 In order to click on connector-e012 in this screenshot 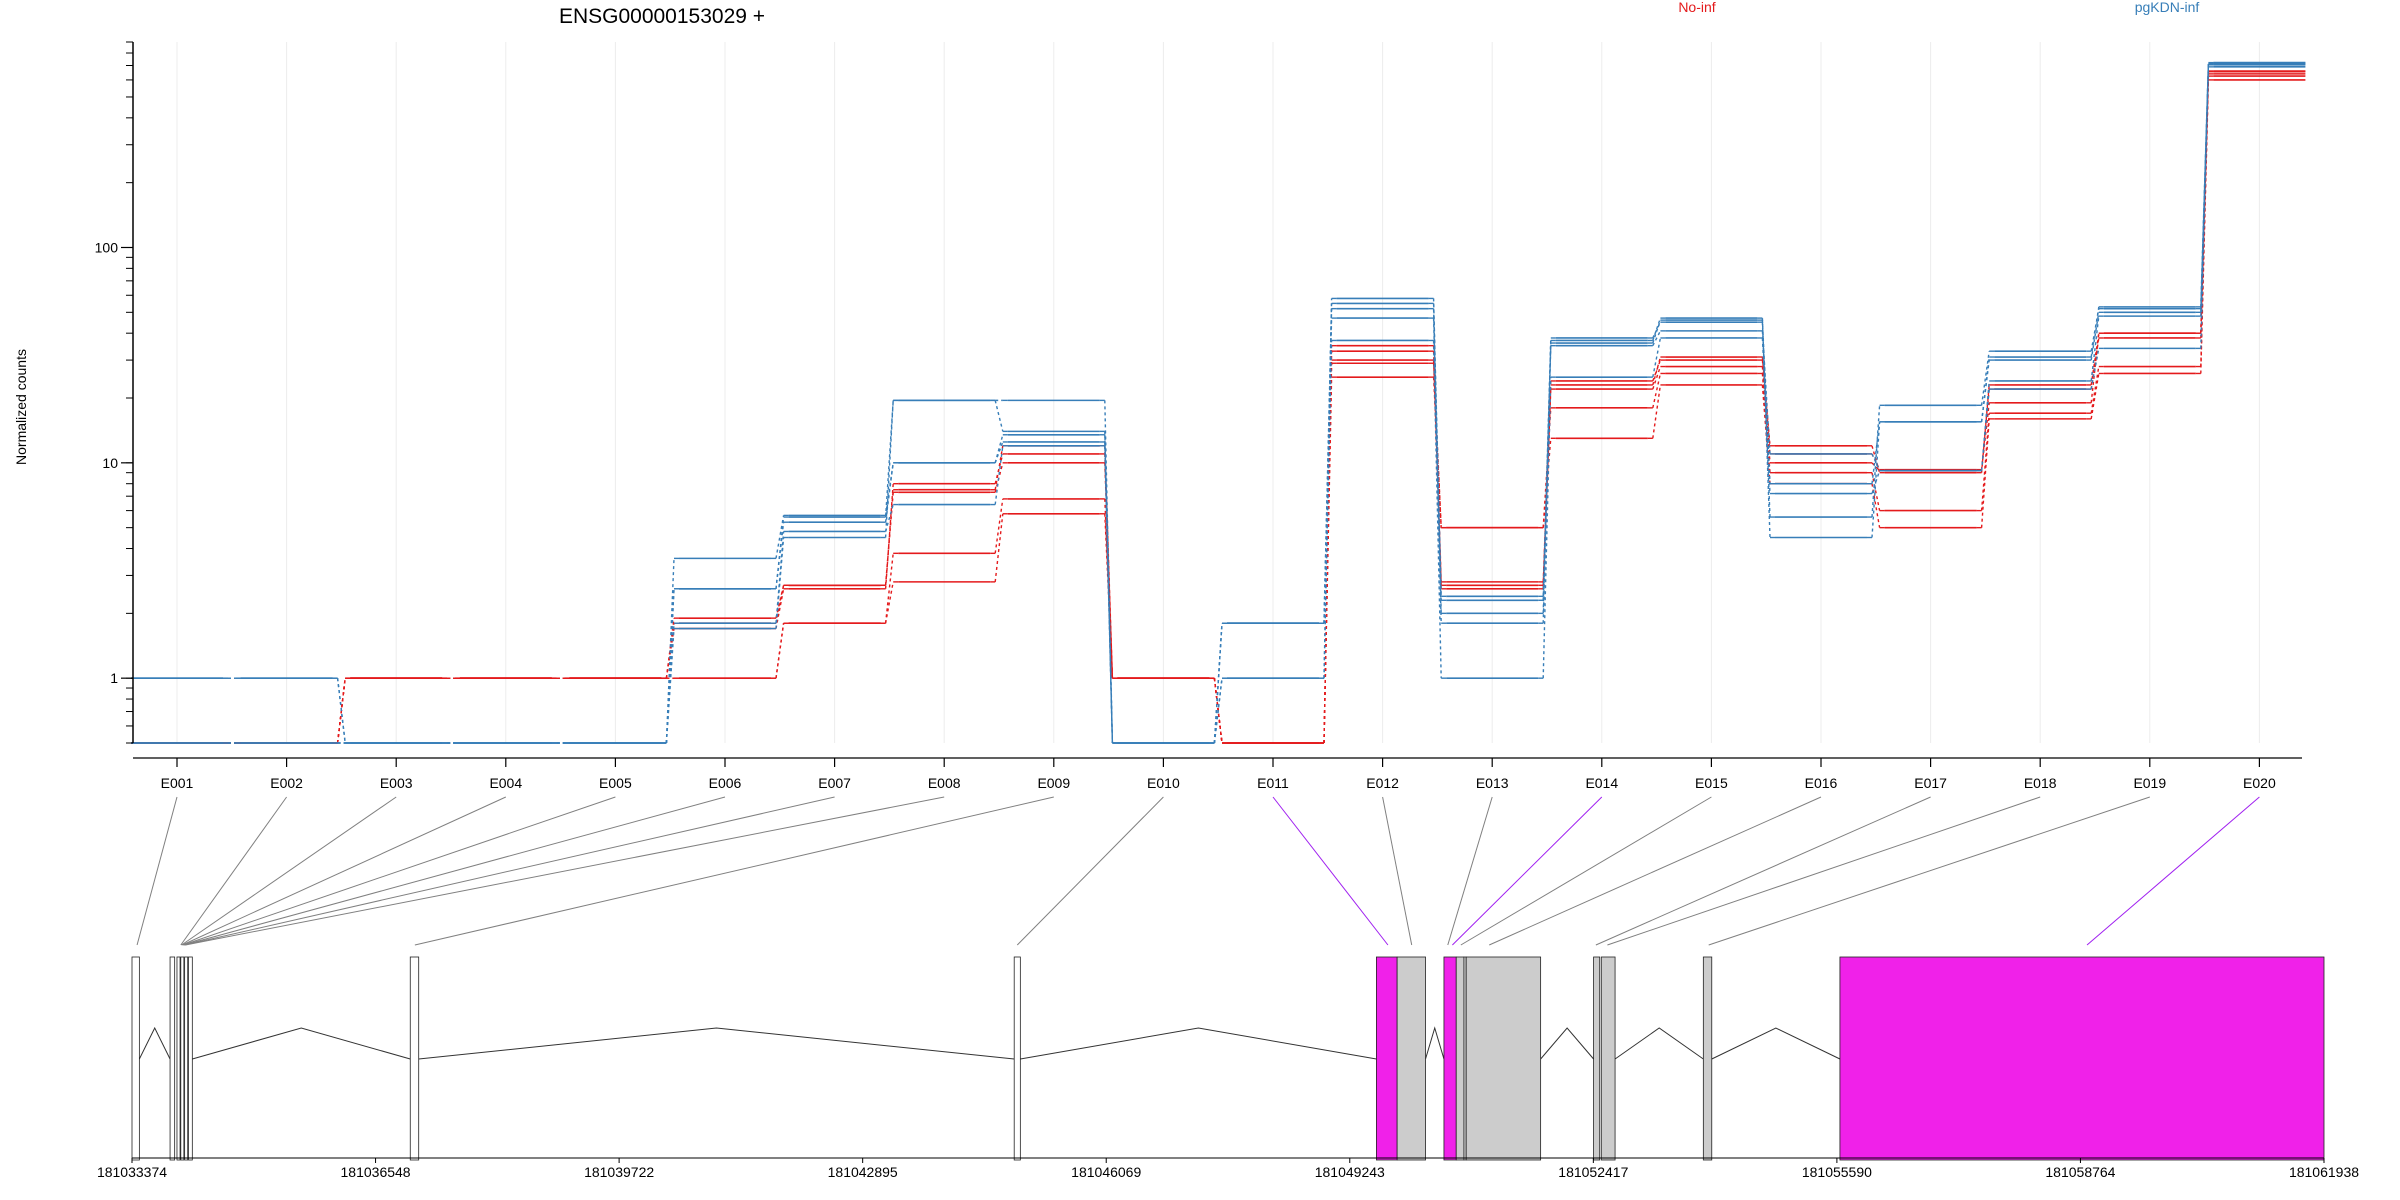, I will do `click(1397, 871)`.